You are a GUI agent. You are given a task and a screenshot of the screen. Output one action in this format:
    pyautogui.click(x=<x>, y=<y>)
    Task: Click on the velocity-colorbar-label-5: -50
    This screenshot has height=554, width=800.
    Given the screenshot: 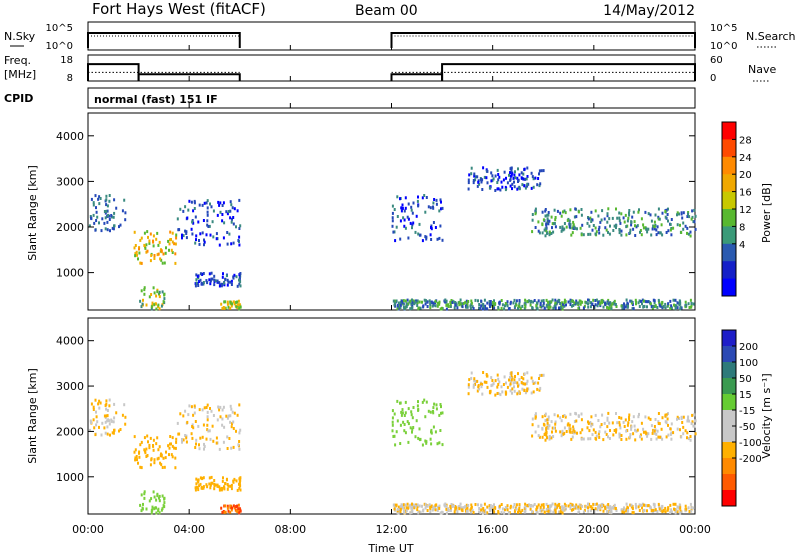 What is the action you would take?
    pyautogui.click(x=747, y=427)
    